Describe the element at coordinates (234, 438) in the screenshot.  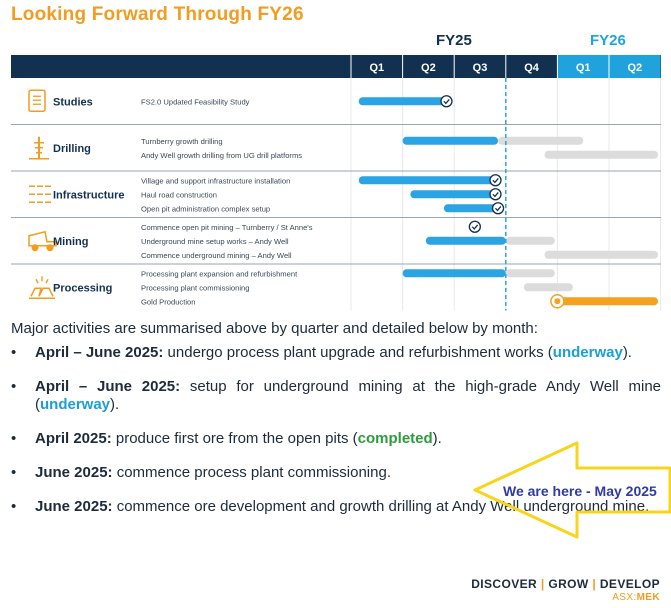
I see `bullet-text: produce first ore from the open pits (` at that location.